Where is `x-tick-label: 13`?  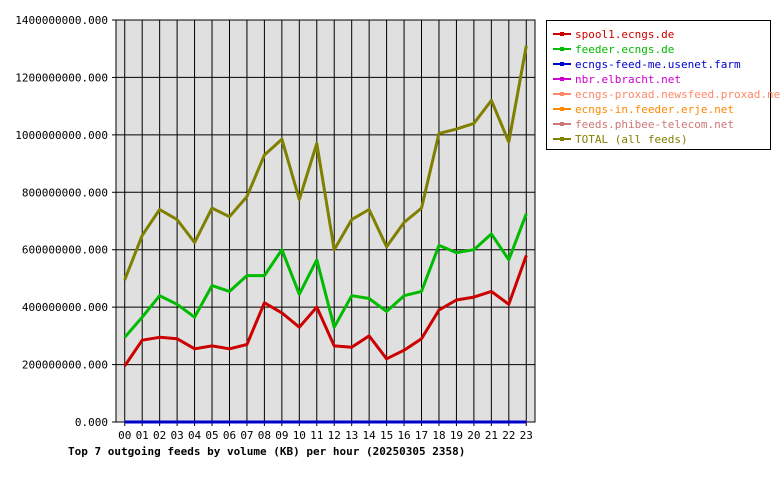 x-tick-label: 13 is located at coordinates (351, 435).